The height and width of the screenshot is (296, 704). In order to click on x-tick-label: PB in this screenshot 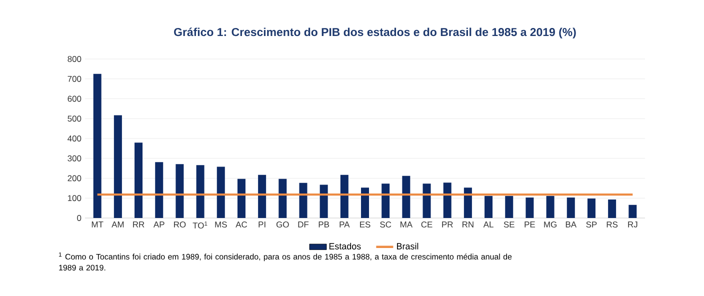, I will do `click(324, 225)`.